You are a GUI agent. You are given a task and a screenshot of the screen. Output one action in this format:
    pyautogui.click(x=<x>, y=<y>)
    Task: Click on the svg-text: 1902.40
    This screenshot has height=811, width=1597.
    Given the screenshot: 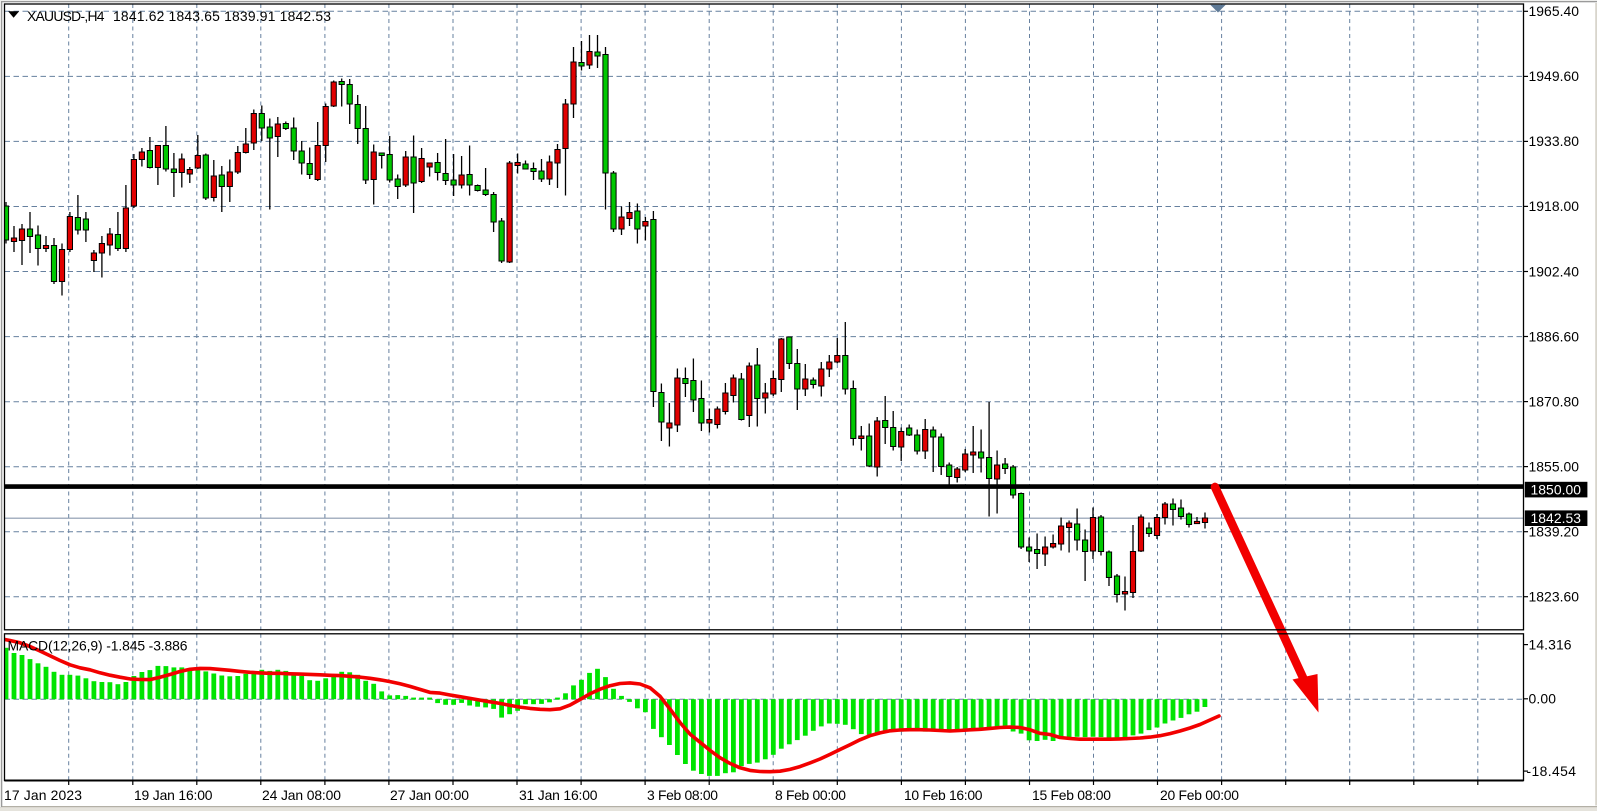 What is the action you would take?
    pyautogui.click(x=1554, y=271)
    